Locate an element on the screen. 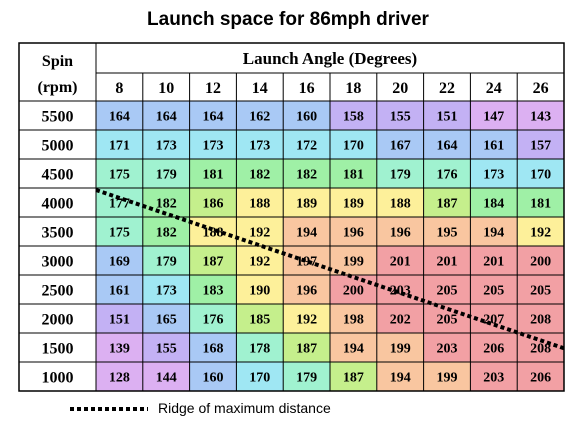 The image size is (576, 424). cell-value: 158 is located at coordinates (353, 117).